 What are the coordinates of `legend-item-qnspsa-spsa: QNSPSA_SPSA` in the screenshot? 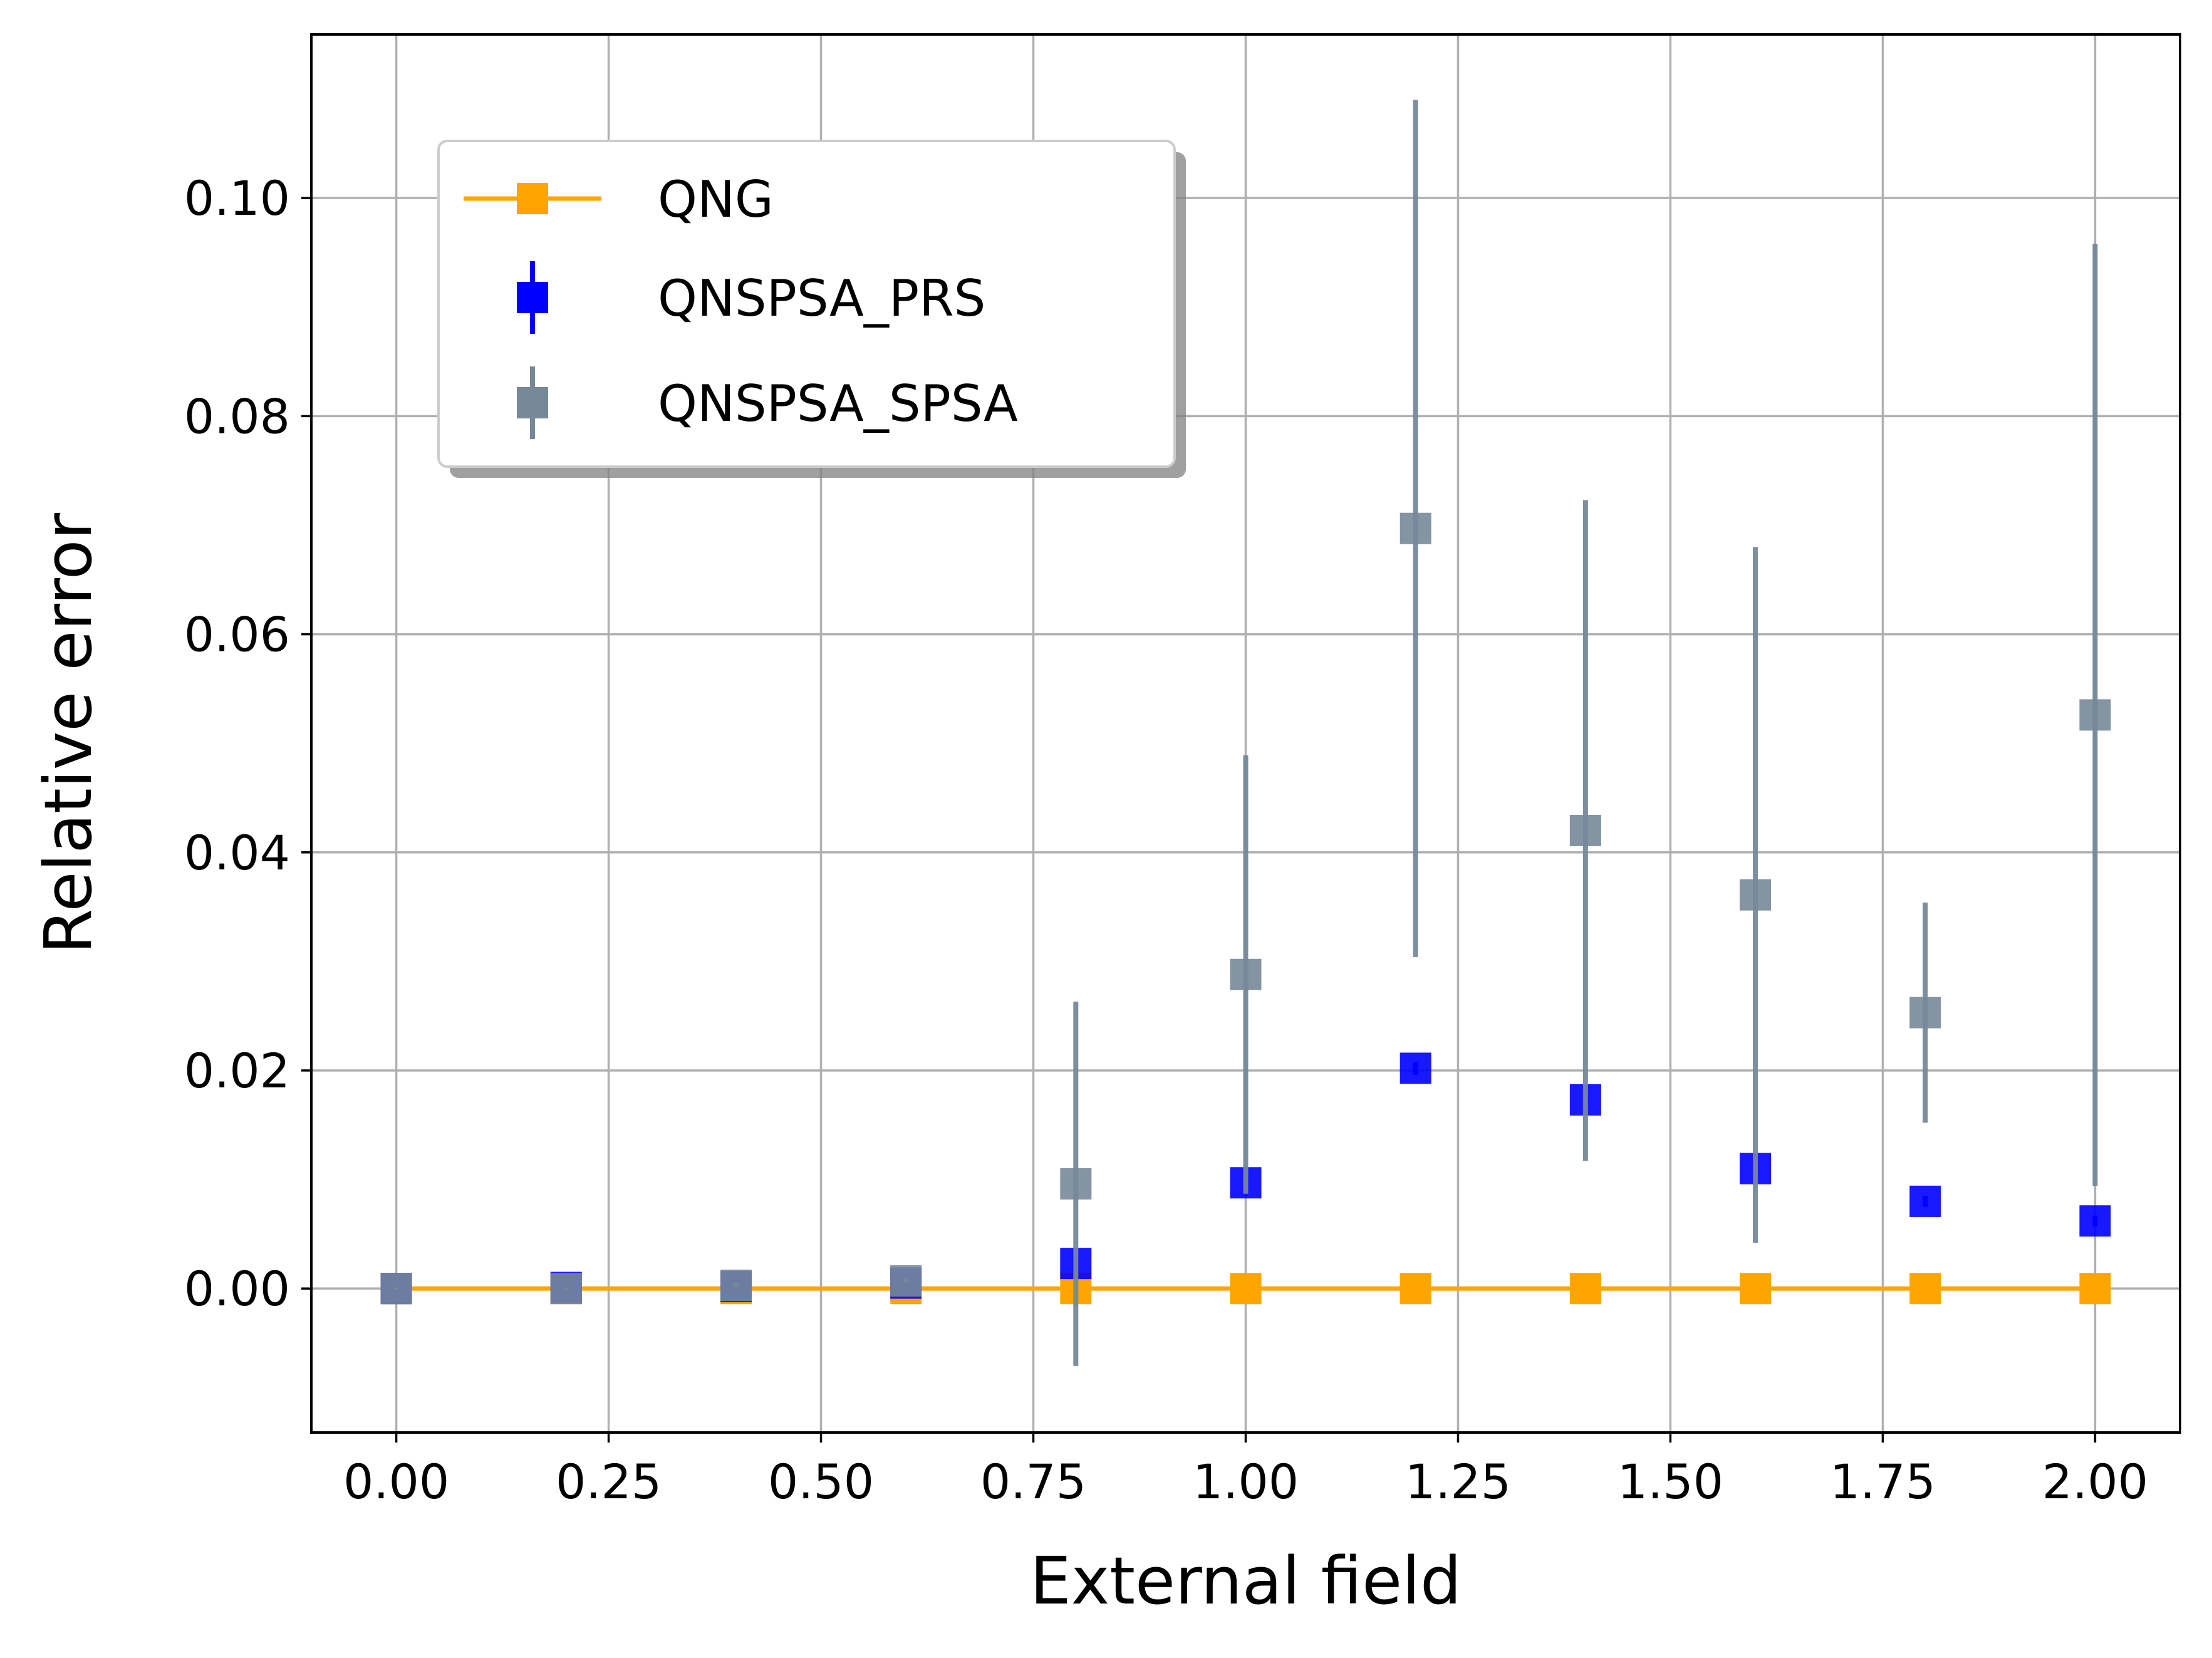 It's located at (767, 403).